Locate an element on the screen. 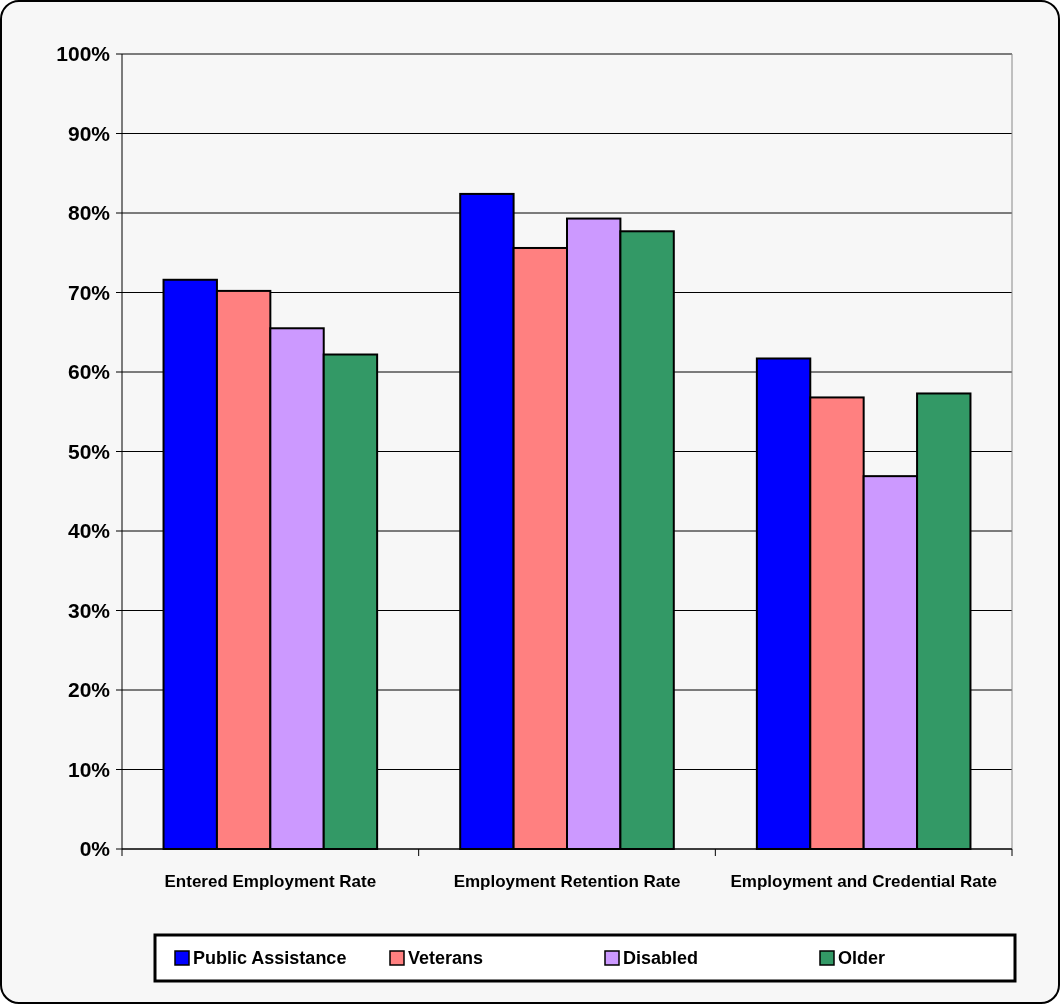  y-tick-label: 100% is located at coordinates (83, 54).